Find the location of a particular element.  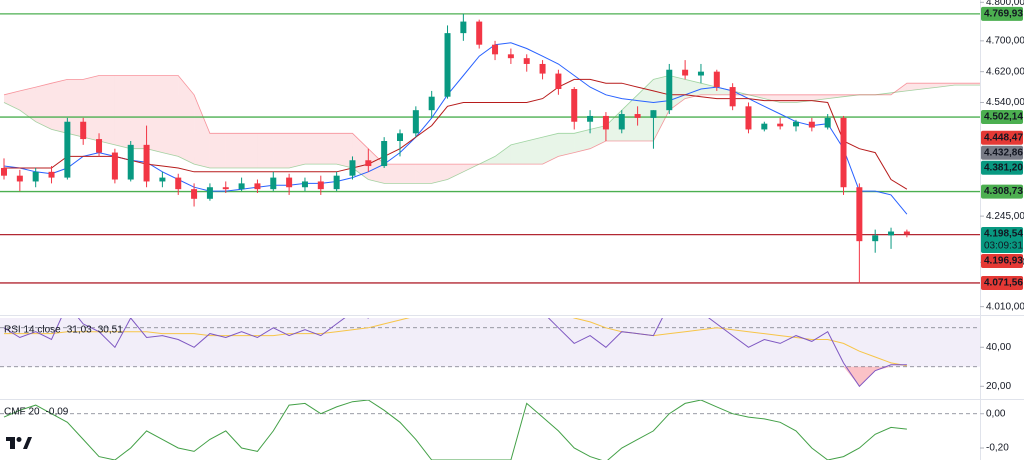

y-tick-label: 4.540,00 is located at coordinates (1005, 102).